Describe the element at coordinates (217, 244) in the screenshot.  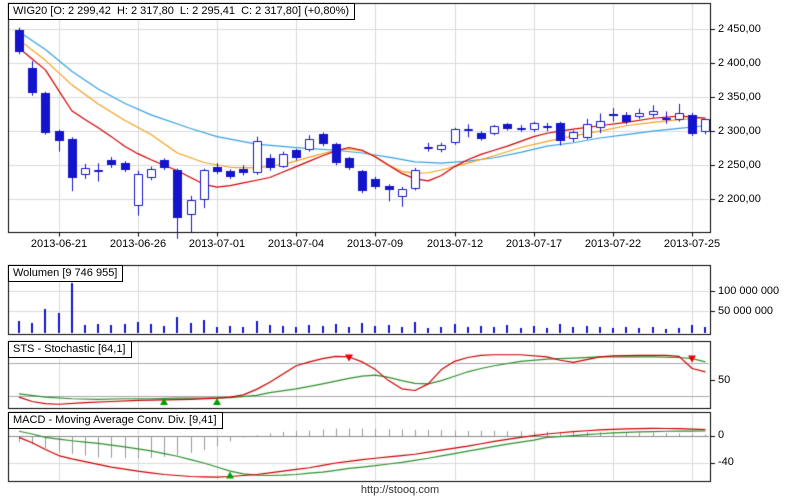
I see `date-axis-label: 2013-07-01` at that location.